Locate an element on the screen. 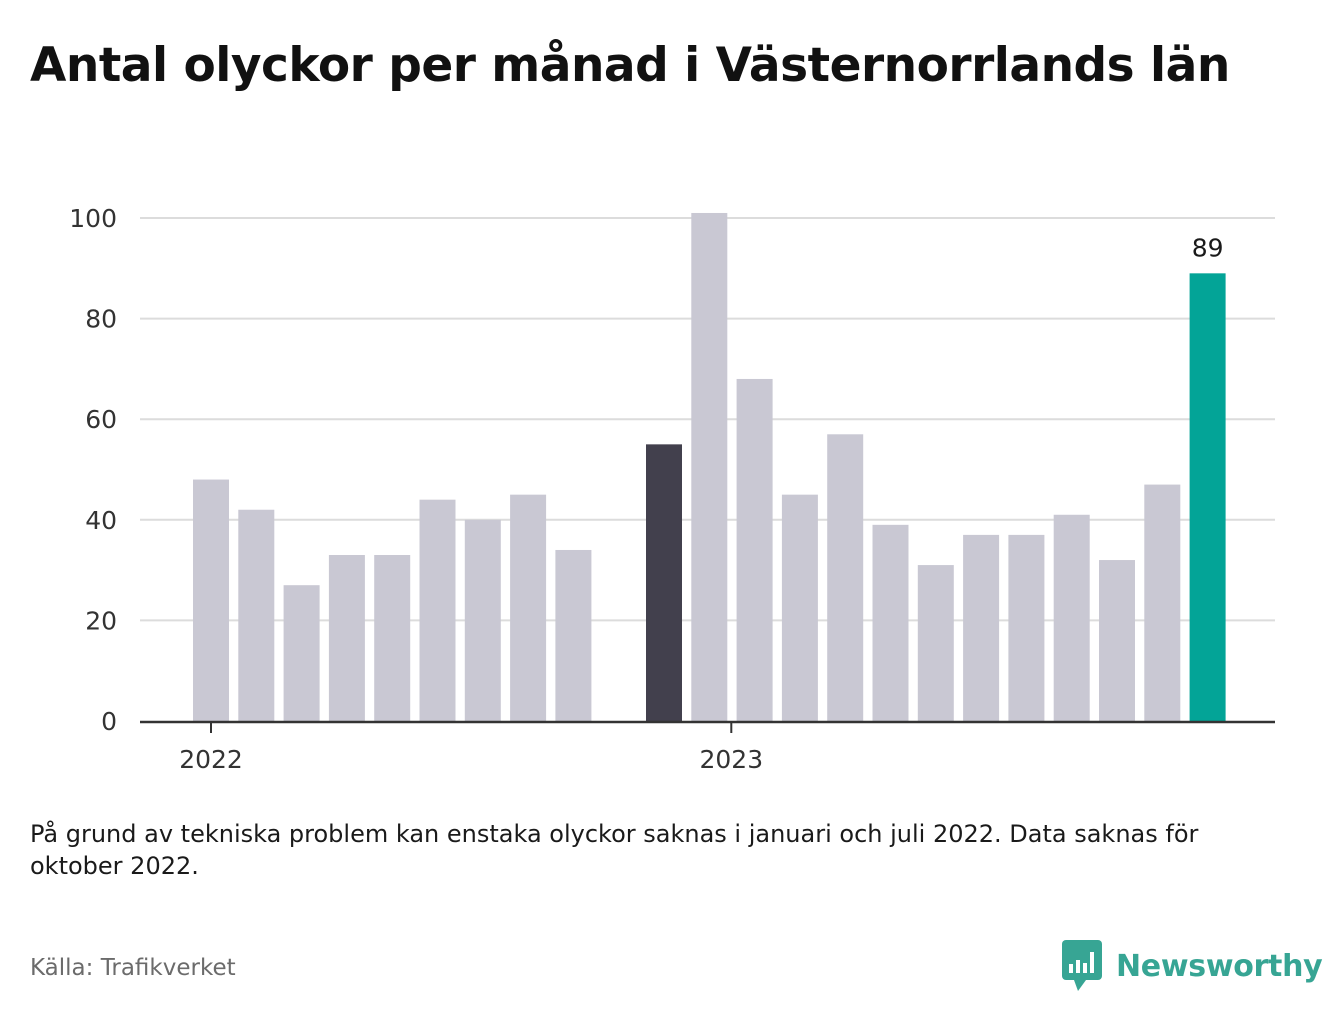 This screenshot has height=1020, width=1340. x-tick-label: 2023 is located at coordinates (731, 759).